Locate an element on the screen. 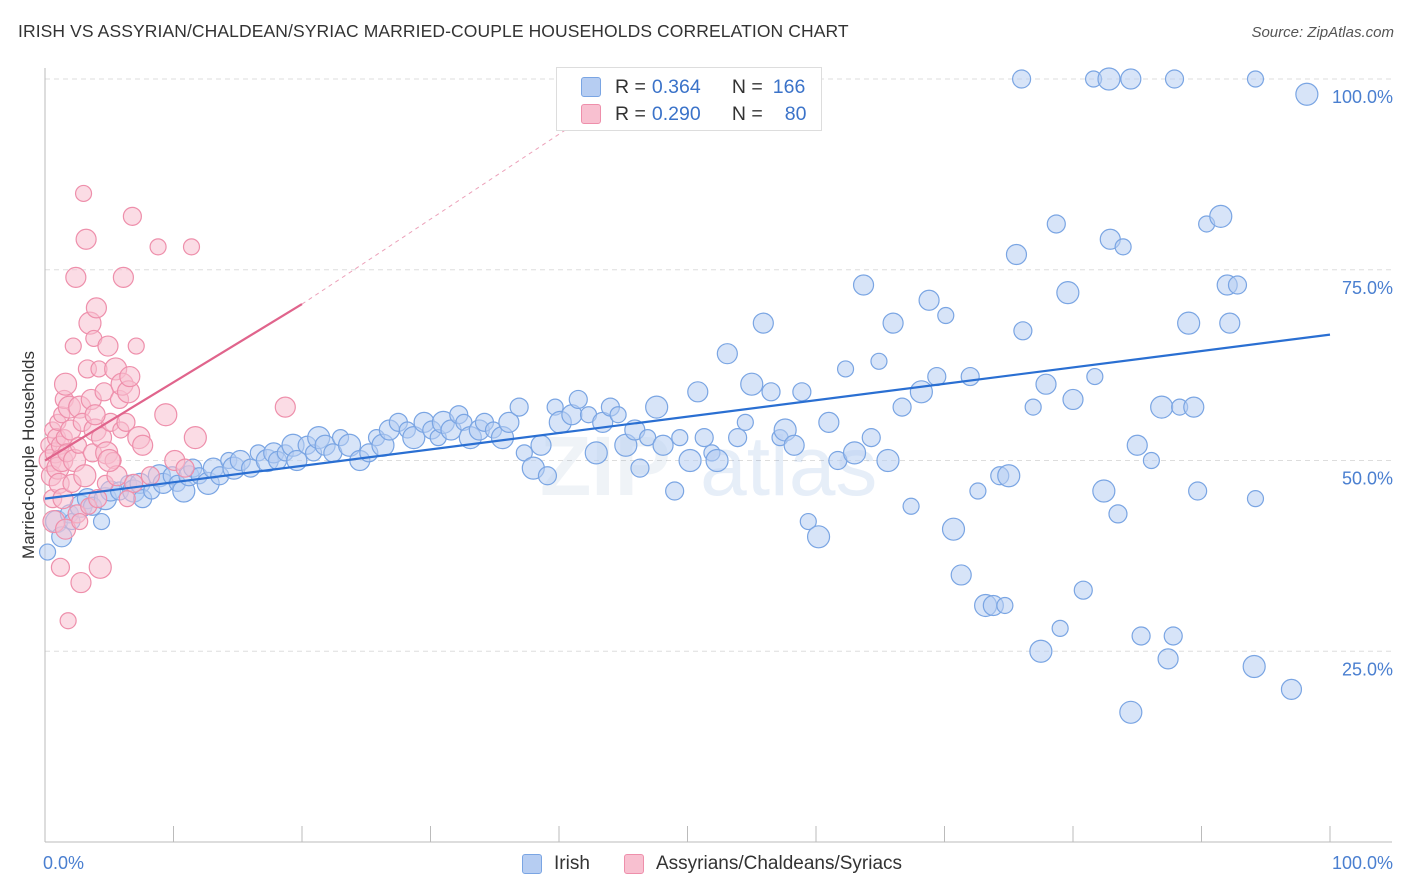  assyrian-n-label: N = is located at coordinates (747, 113).